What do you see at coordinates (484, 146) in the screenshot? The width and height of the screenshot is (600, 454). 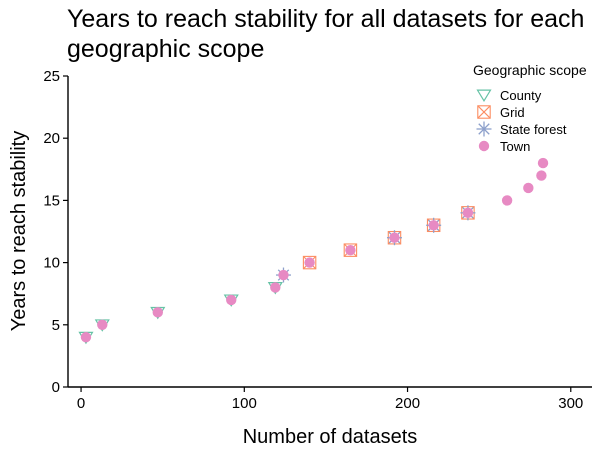 I see `legend-key-town` at bounding box center [484, 146].